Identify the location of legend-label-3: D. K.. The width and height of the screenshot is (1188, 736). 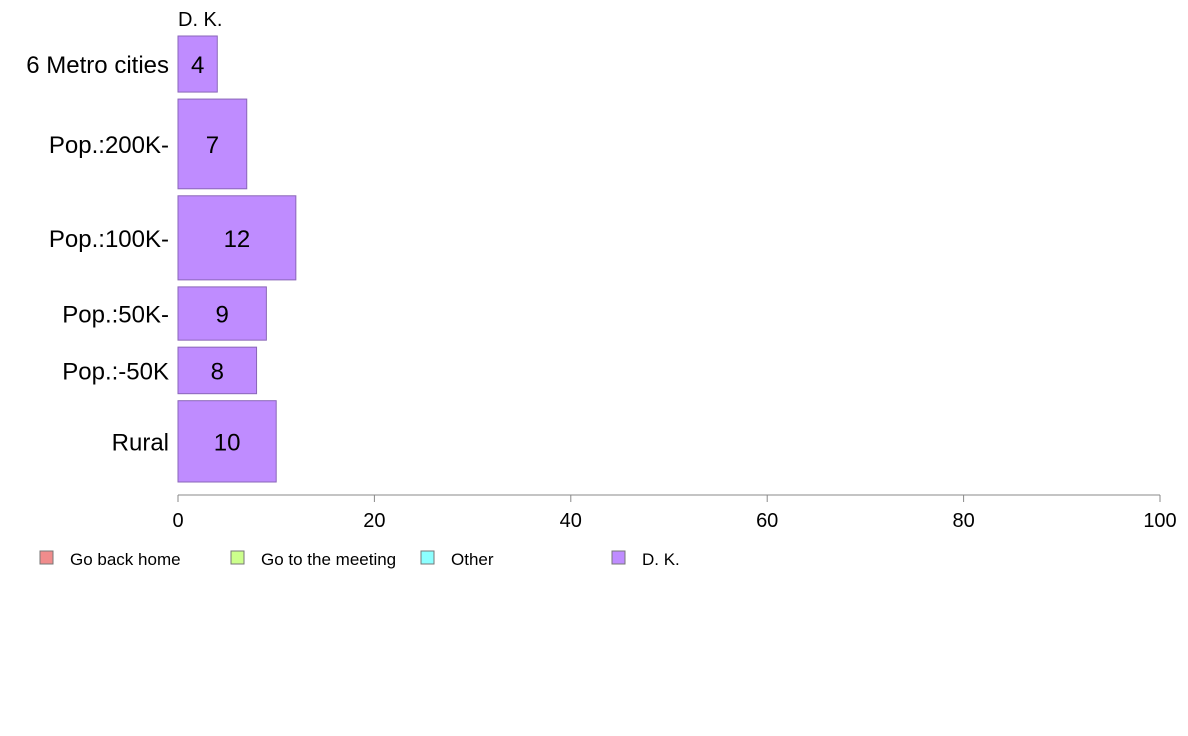
(661, 559).